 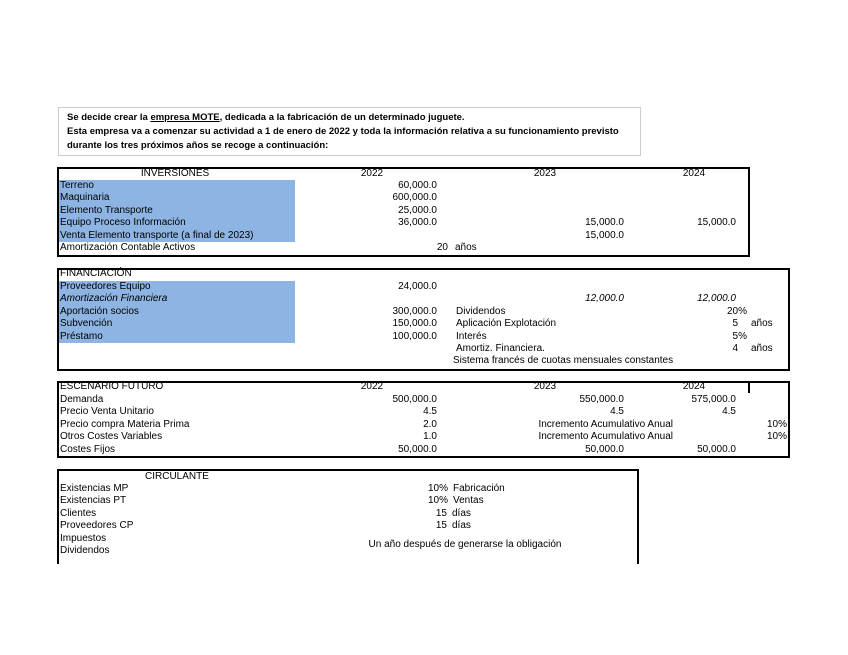 What do you see at coordinates (415, 336) in the screenshot?
I see `value-2022: 100,000.0` at bounding box center [415, 336].